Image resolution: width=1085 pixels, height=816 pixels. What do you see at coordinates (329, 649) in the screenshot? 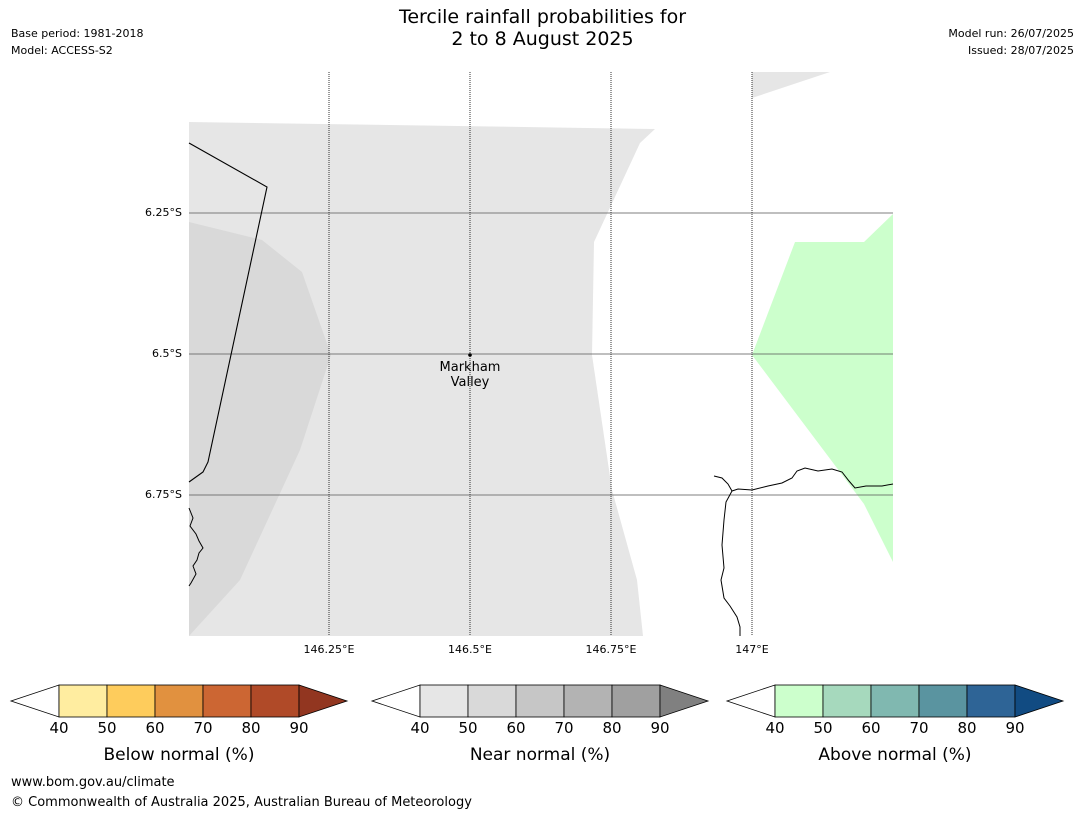
I see `lon-label: 146.25°E` at bounding box center [329, 649].